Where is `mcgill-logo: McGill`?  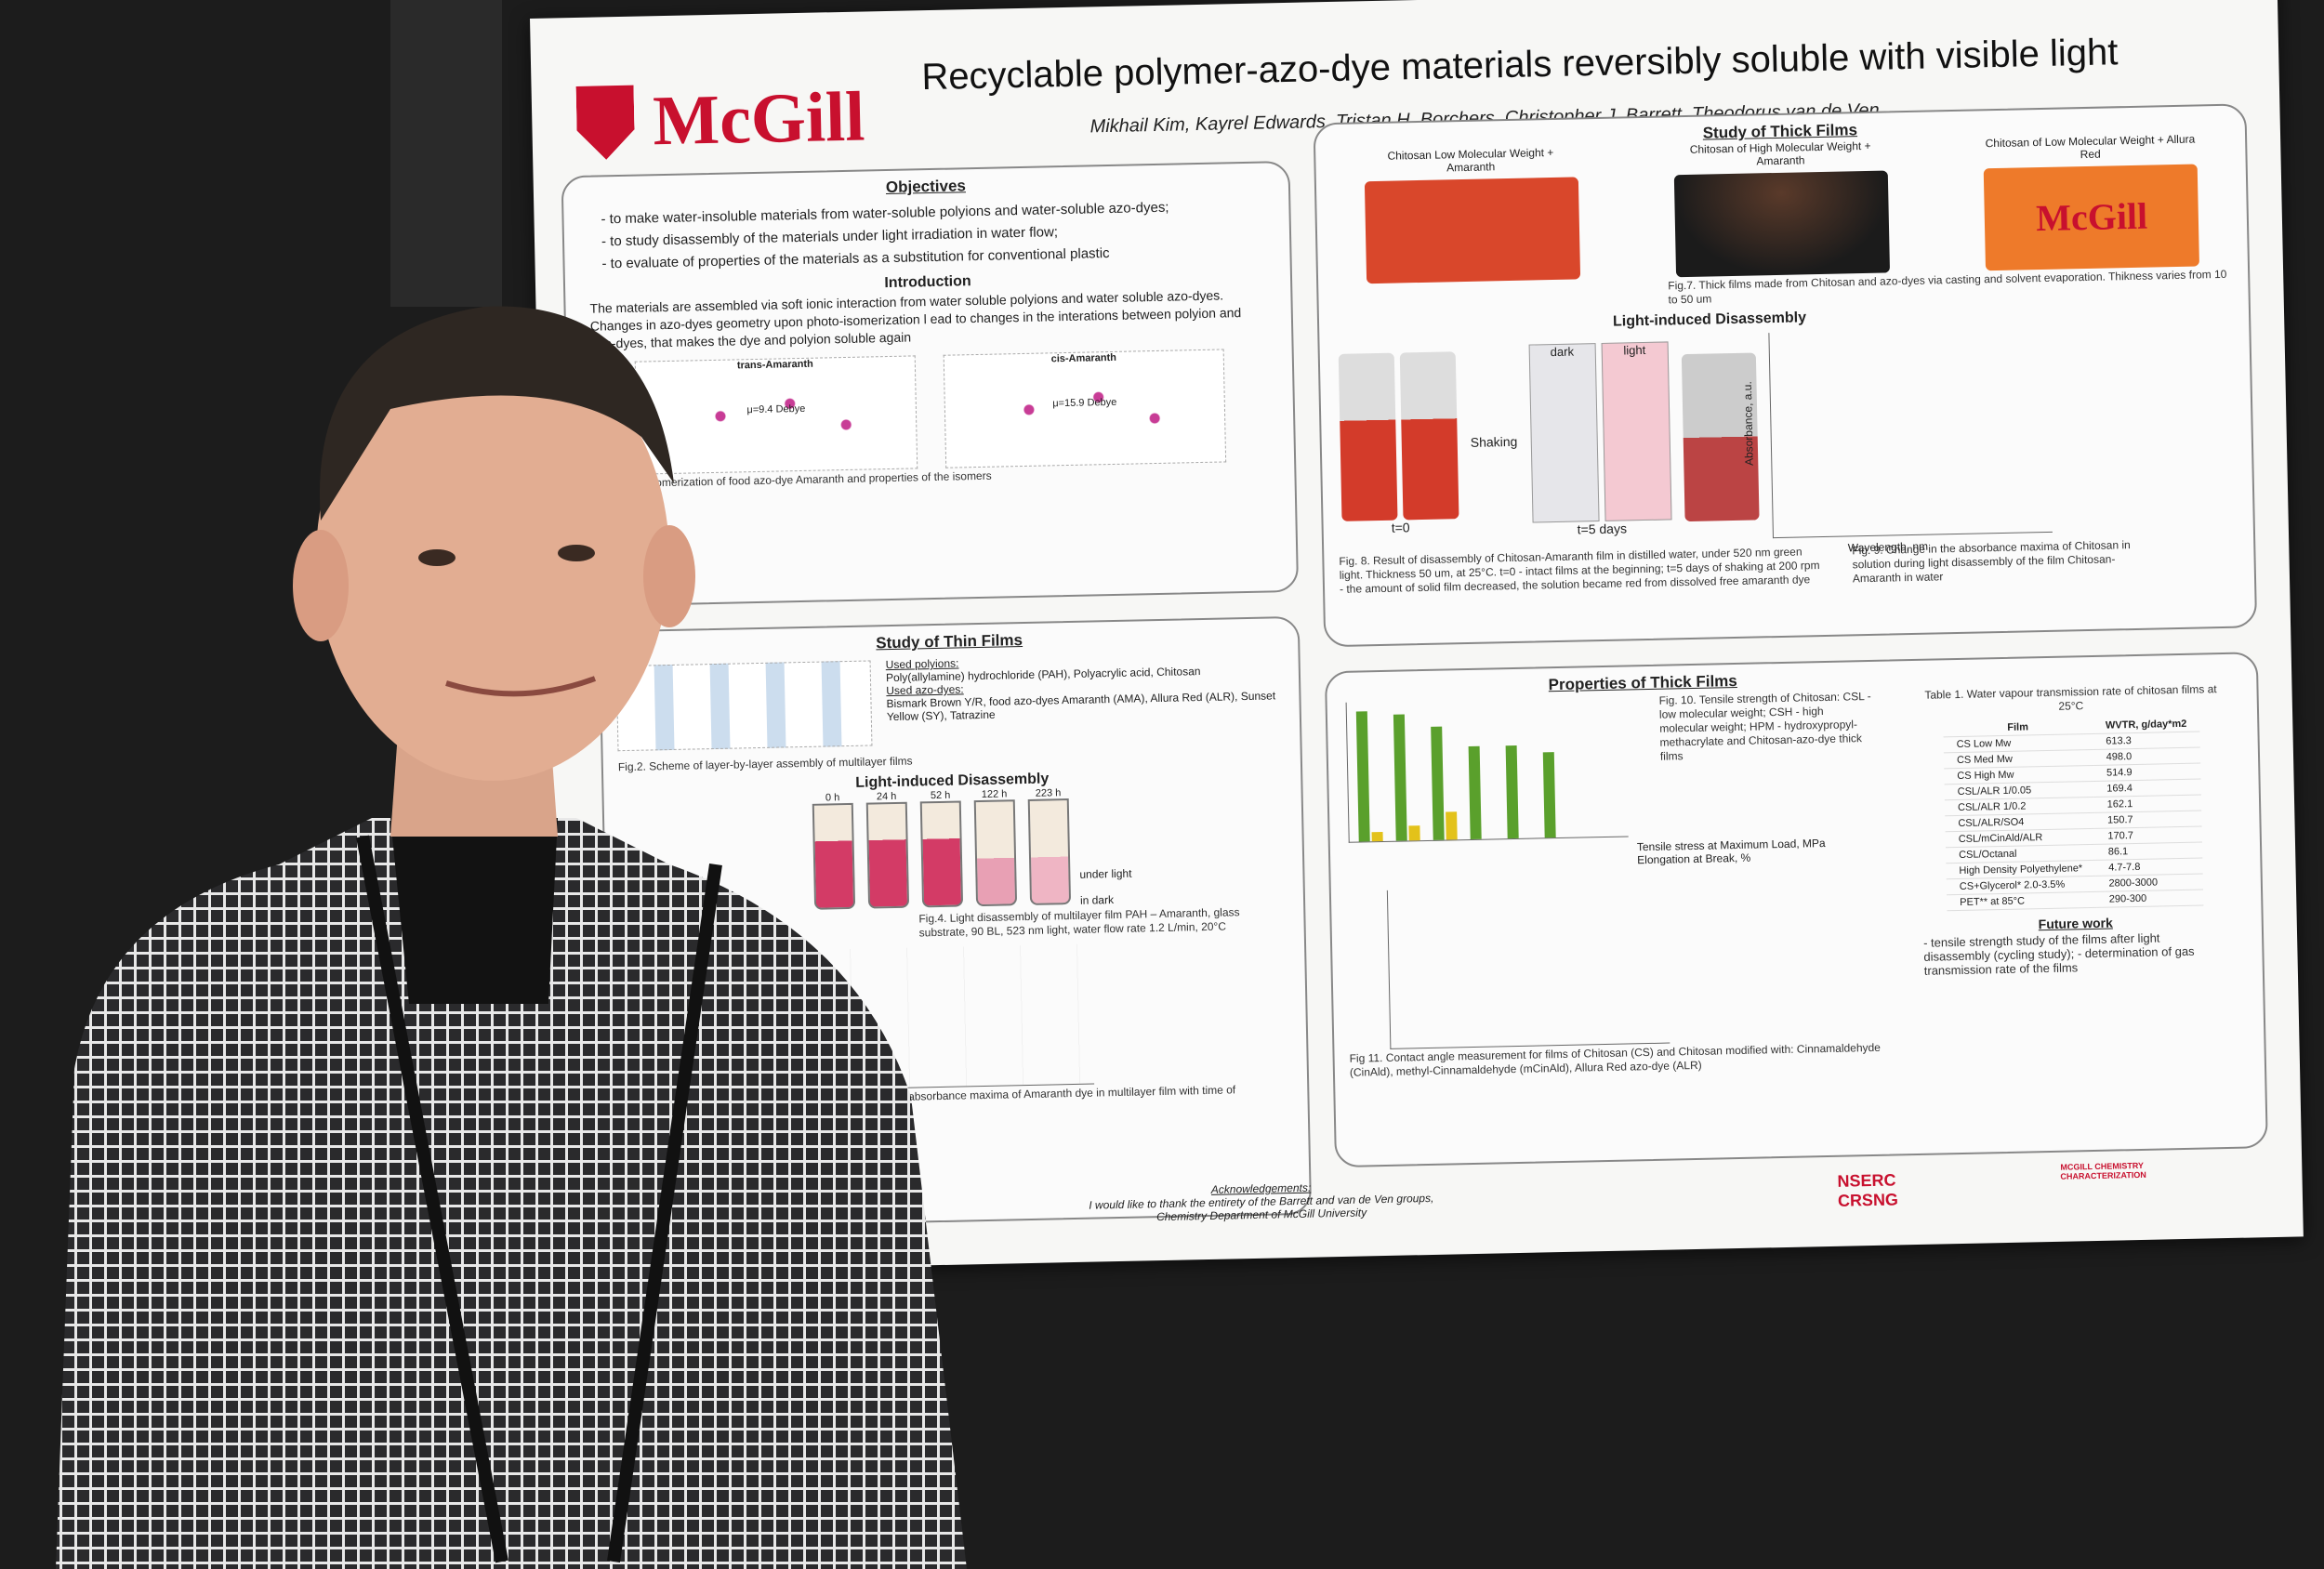 mcgill-logo: McGill is located at coordinates (720, 119).